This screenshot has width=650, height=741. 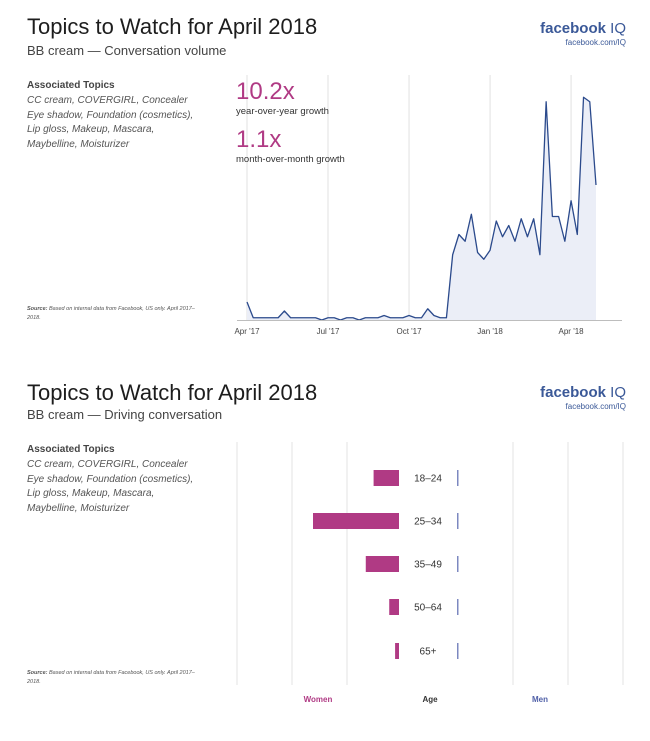 What do you see at coordinates (409, 331) in the screenshot?
I see `x-tick-label: Oct '17` at bounding box center [409, 331].